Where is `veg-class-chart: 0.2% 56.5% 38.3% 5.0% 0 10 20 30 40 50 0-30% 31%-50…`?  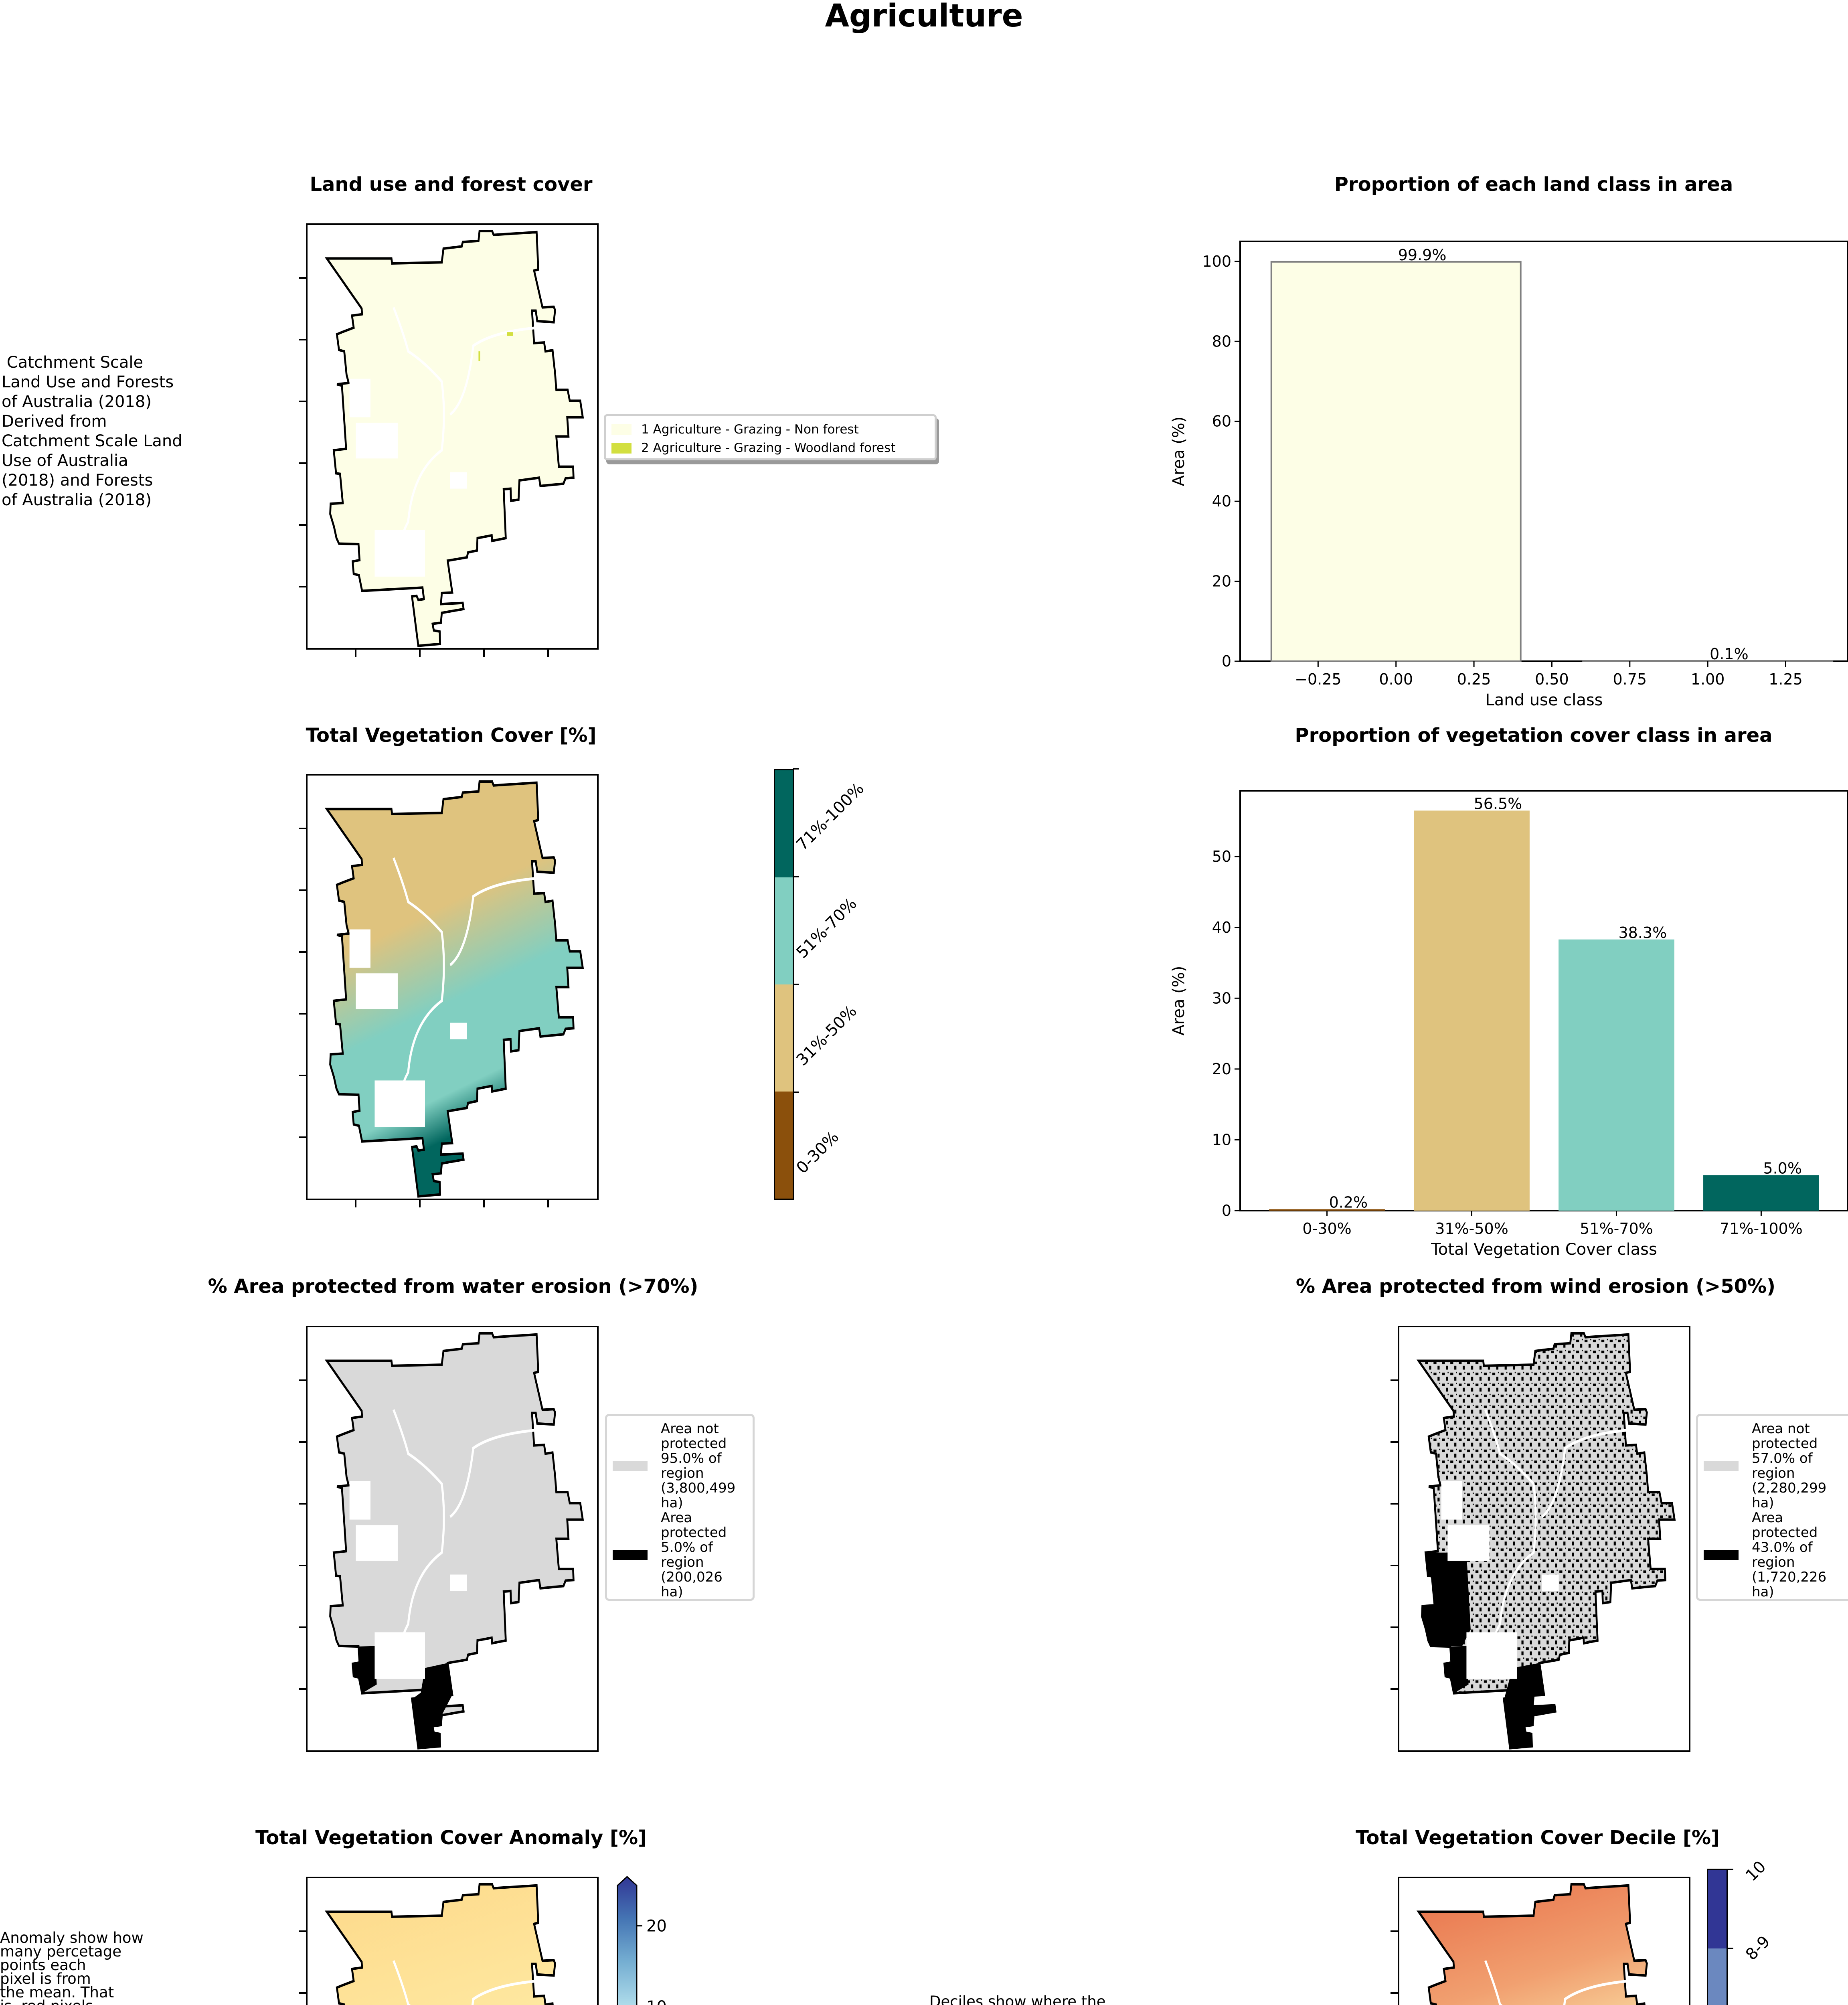 veg-class-chart: 0.2% 56.5% 38.3% 5.0% 0 10 20 30 40 50 0-30% 31%-50… is located at coordinates (1505, 1013).